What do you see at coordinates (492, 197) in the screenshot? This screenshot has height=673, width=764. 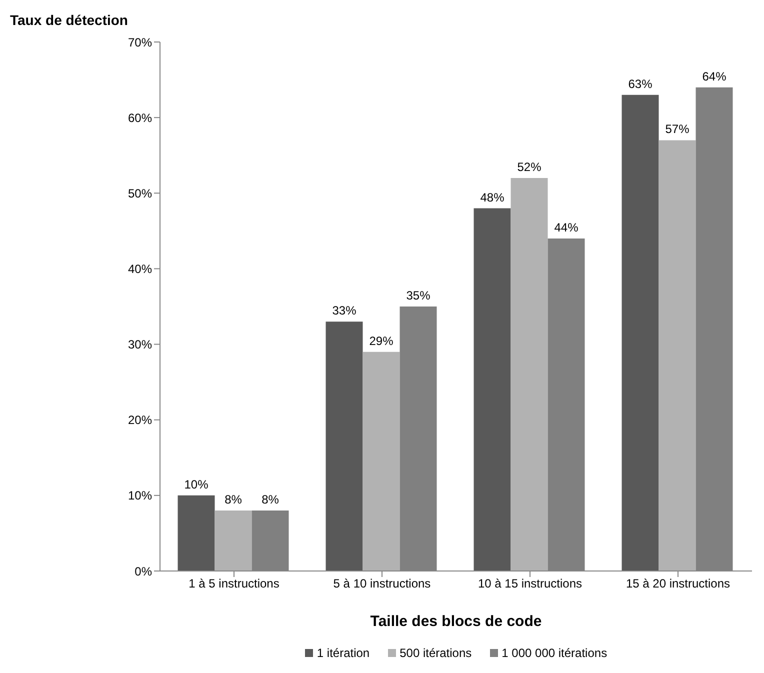 I see `data-label: 48%` at bounding box center [492, 197].